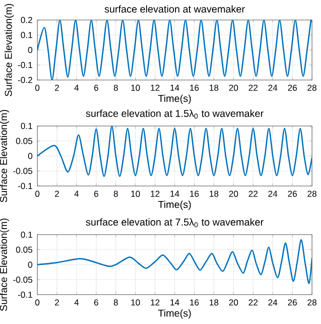 The image size is (321, 324). What do you see at coordinates (25, 80) in the screenshot?
I see `y-tick-label: -0.2` at bounding box center [25, 80].